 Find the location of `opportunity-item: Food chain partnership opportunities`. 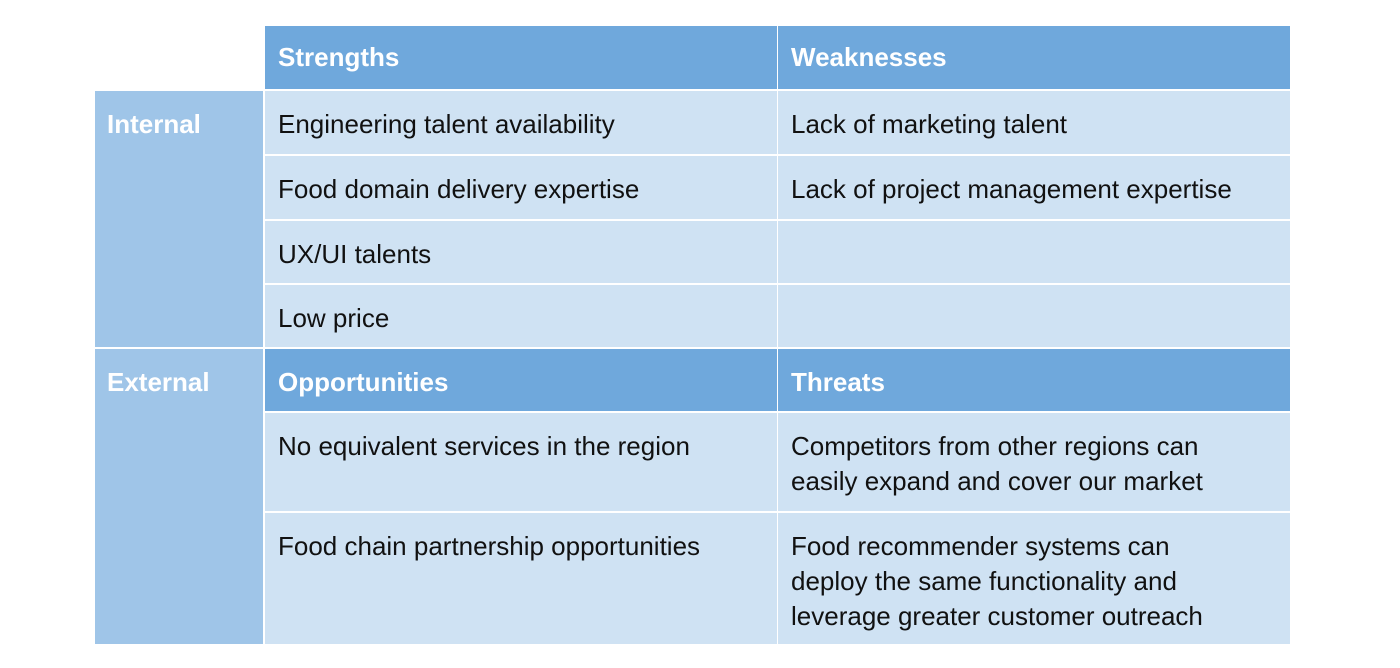

opportunity-item: Food chain partnership opportunities is located at coordinates (522, 578).